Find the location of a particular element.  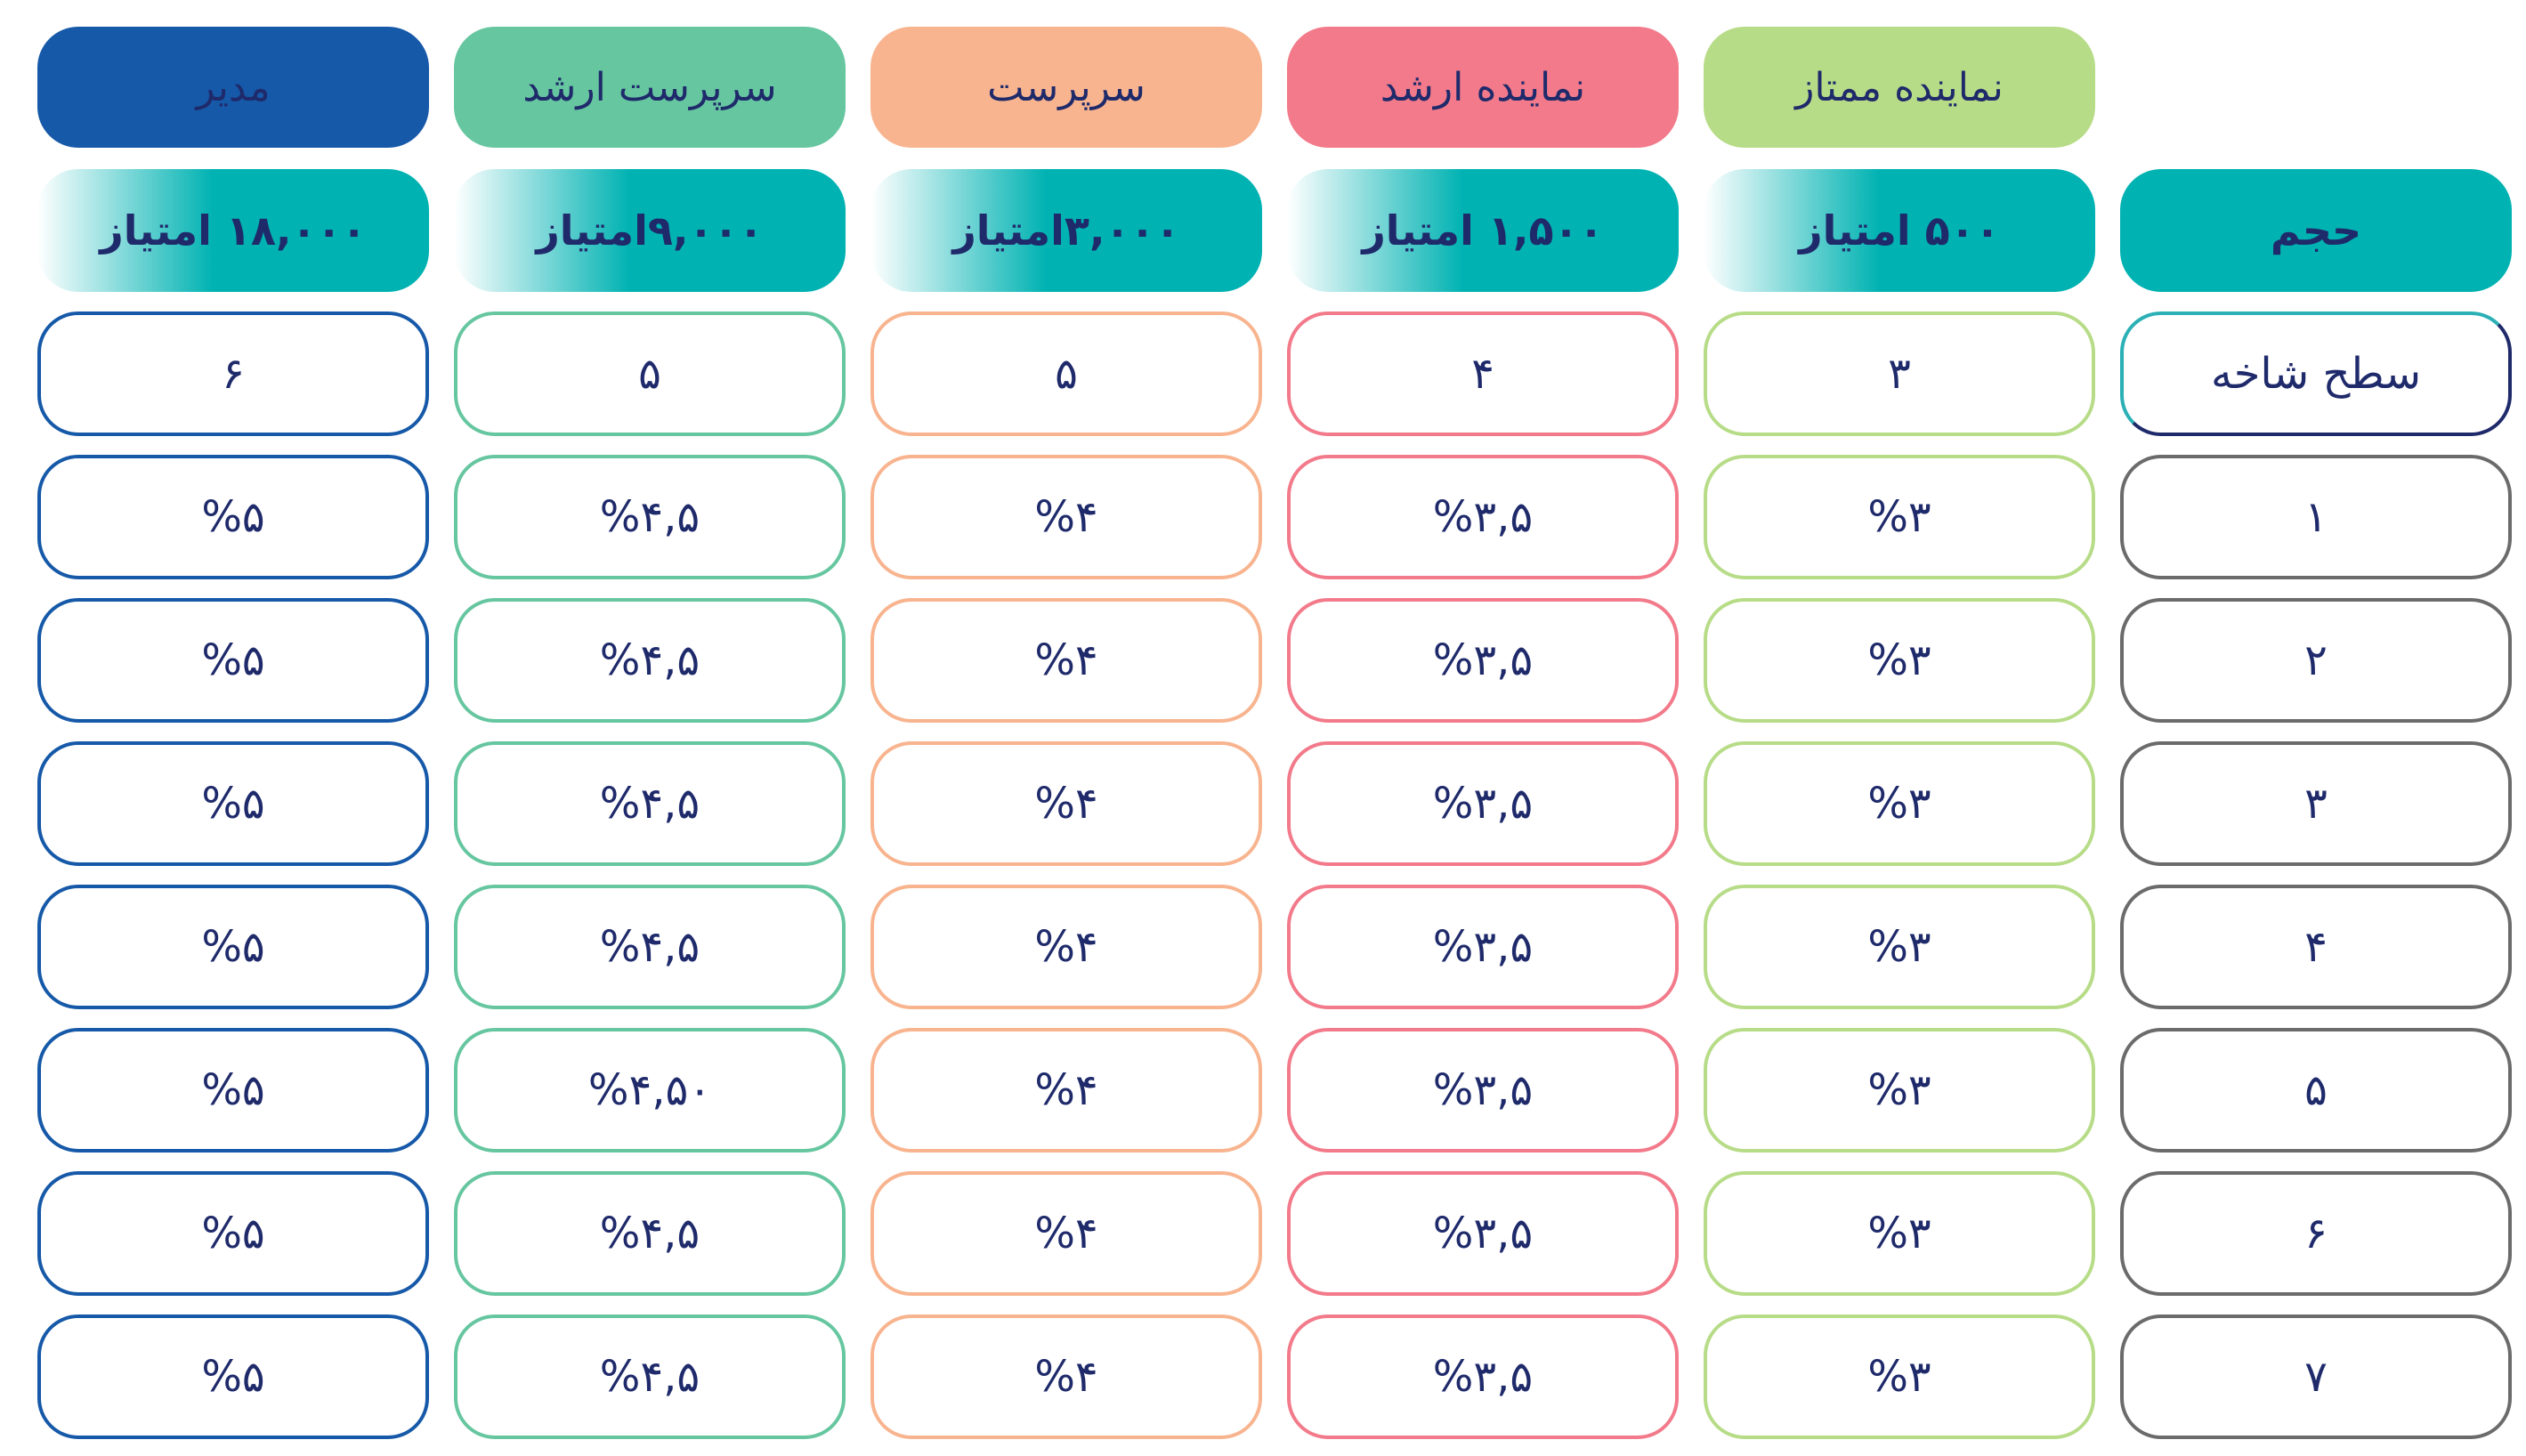

rank-header-label: مدیر is located at coordinates (233, 87).